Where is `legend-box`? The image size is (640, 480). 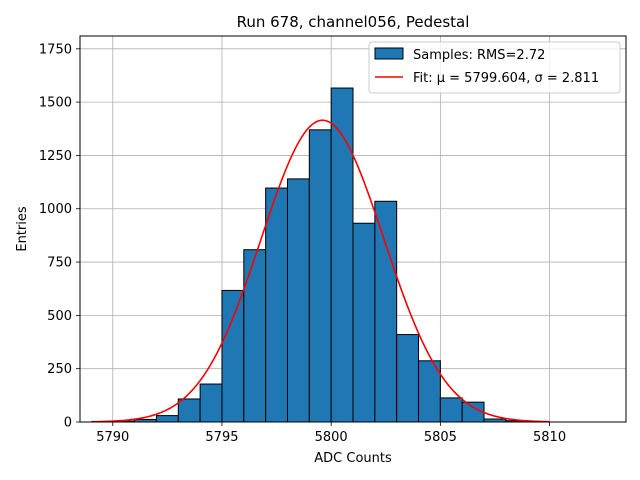 legend-box is located at coordinates (494, 67).